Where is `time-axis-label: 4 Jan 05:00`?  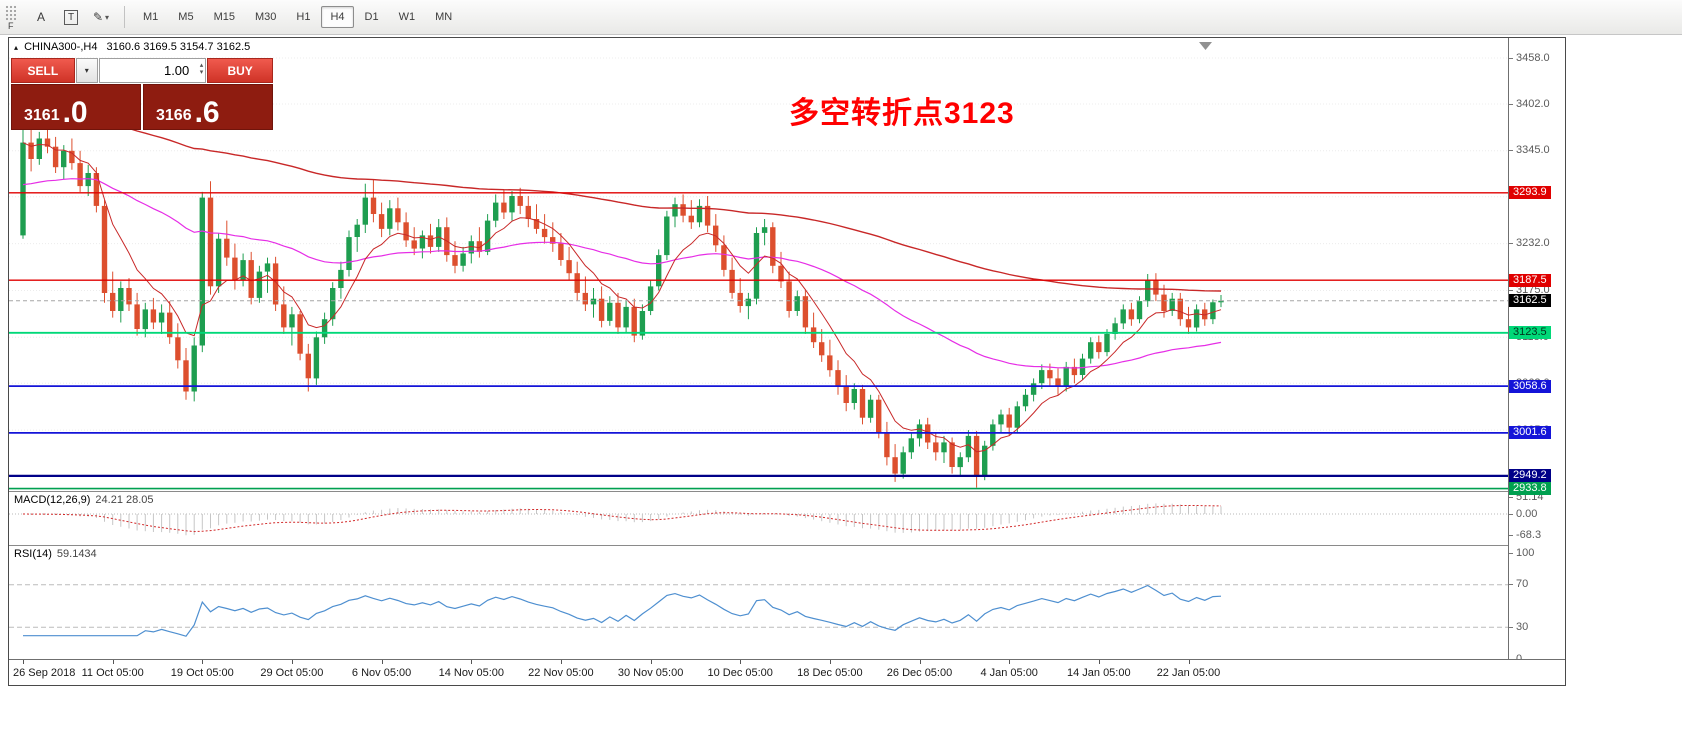
time-axis-label: 4 Jan 05:00 is located at coordinates (1009, 673).